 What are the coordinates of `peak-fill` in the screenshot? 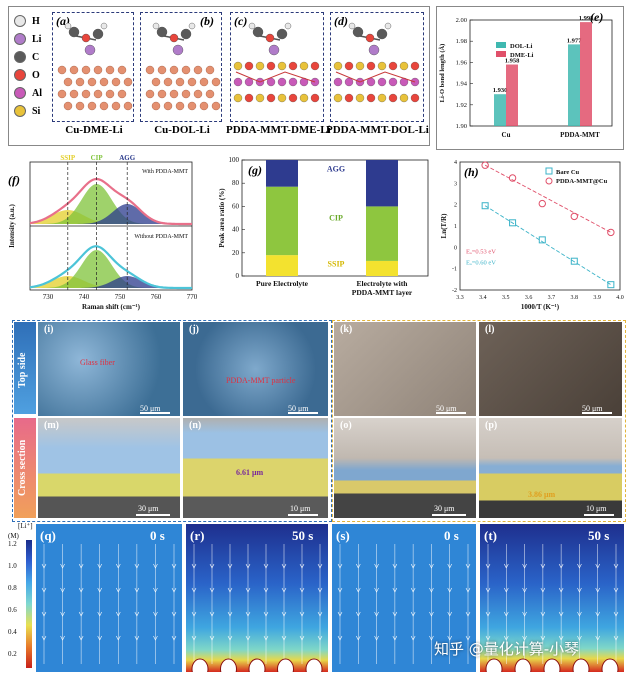 It's located at (111, 214).